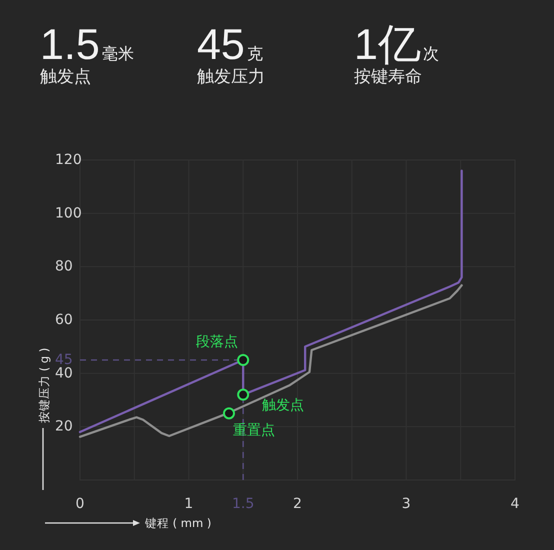  I want to click on y-tick-label: 40, so click(64, 373).